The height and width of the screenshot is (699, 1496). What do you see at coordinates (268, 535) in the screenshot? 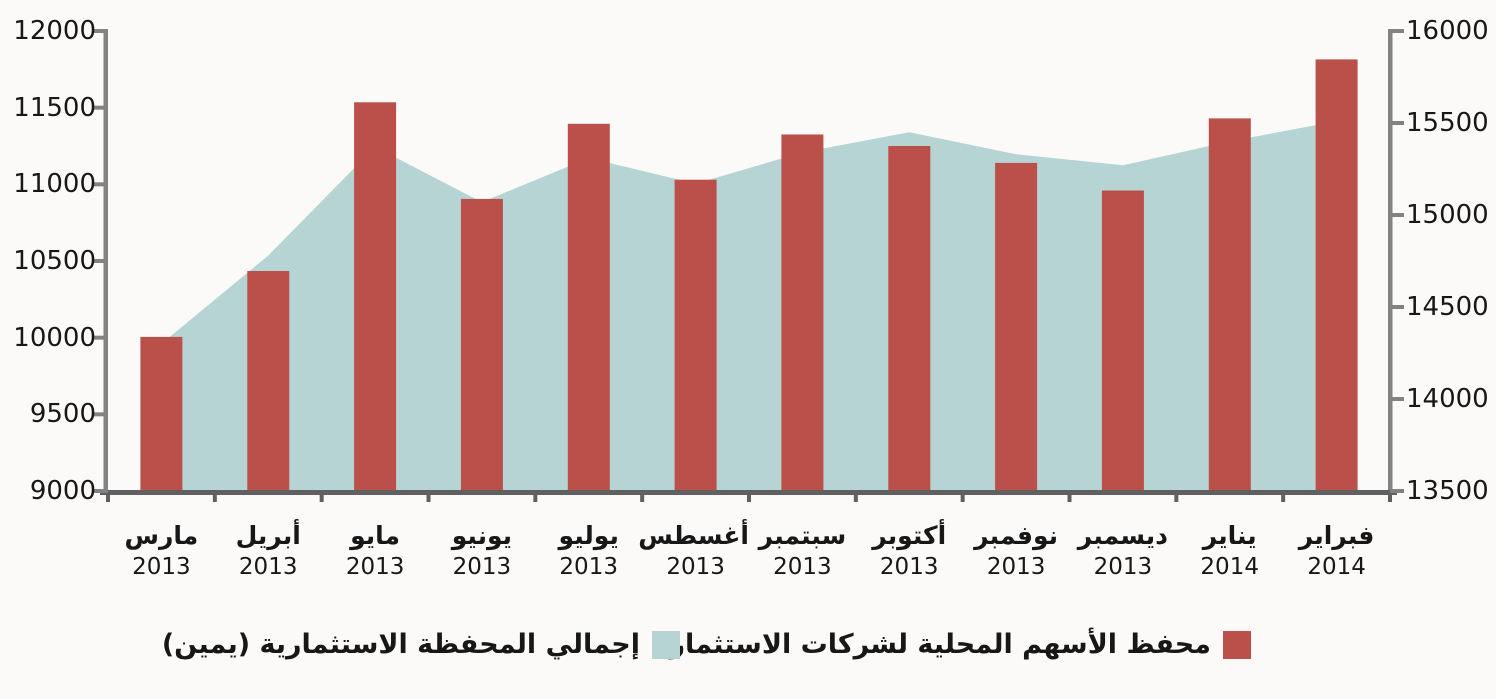
I see `month-name: أبريل` at bounding box center [268, 535].